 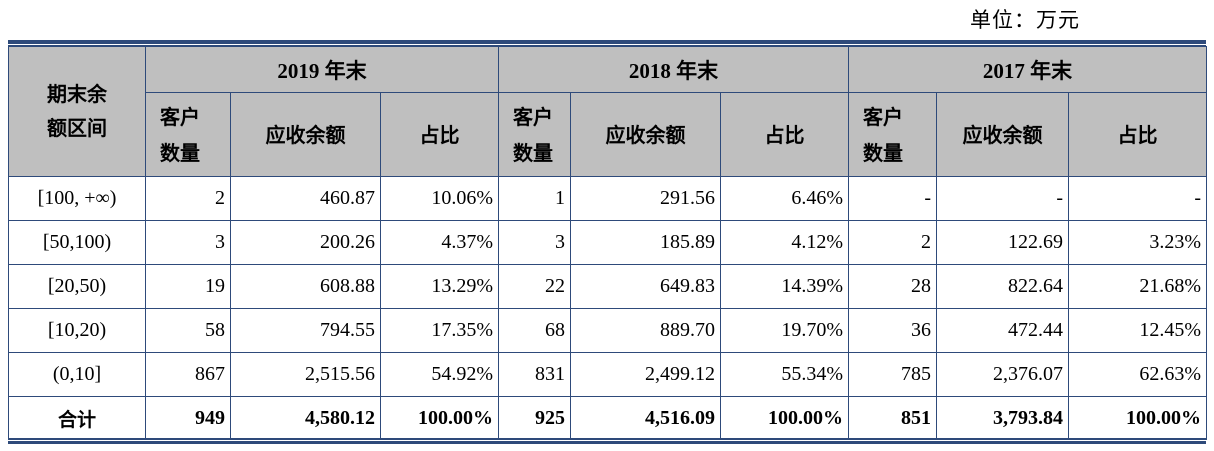 What do you see at coordinates (607, 442) in the screenshot?
I see `bottom-rule` at bounding box center [607, 442].